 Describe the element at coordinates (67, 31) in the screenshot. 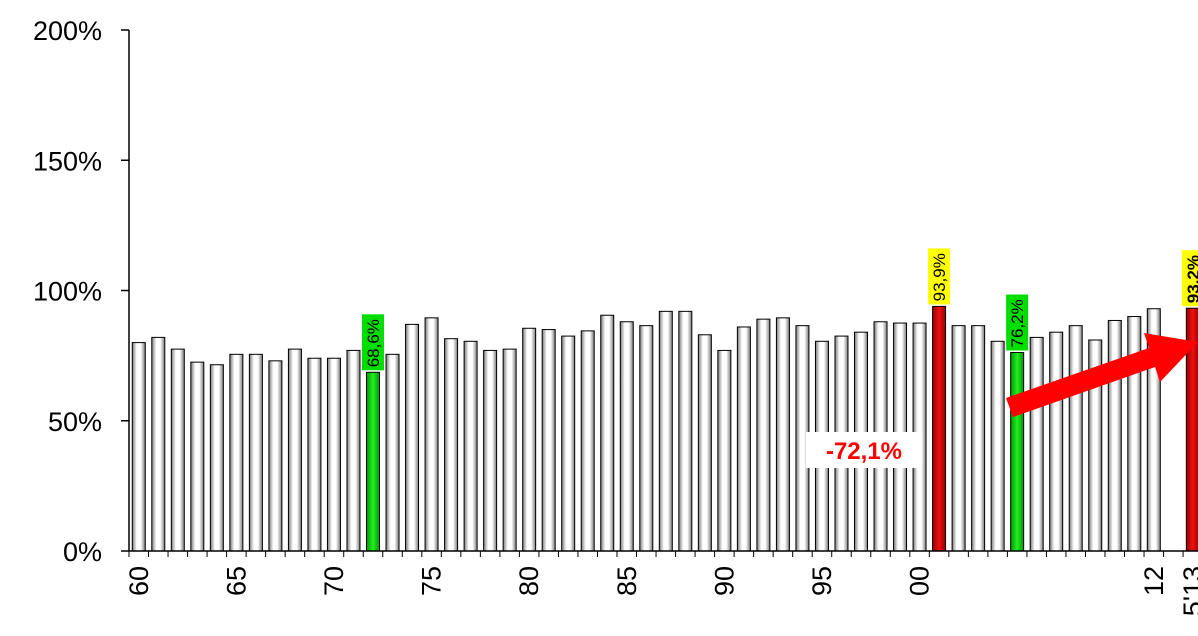

I see `y-tick-label: 200%` at that location.